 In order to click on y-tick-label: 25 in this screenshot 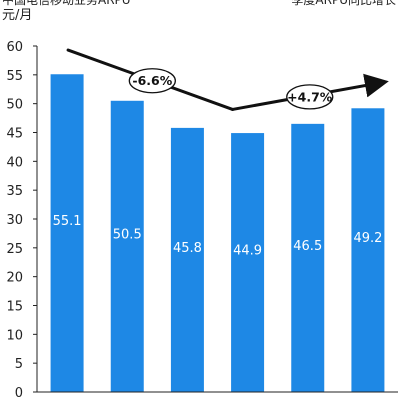, I will do `click(14, 249)`.